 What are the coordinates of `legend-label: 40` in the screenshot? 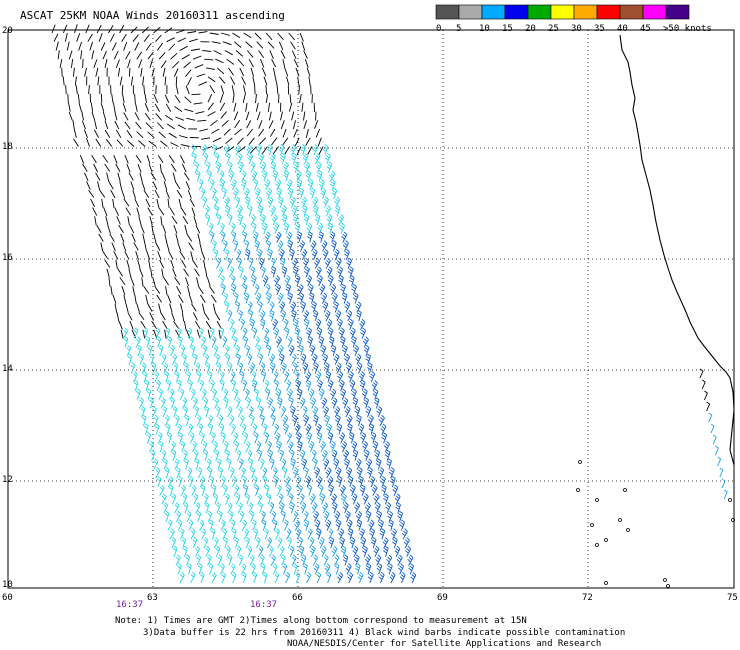 It's located at (622, 29).